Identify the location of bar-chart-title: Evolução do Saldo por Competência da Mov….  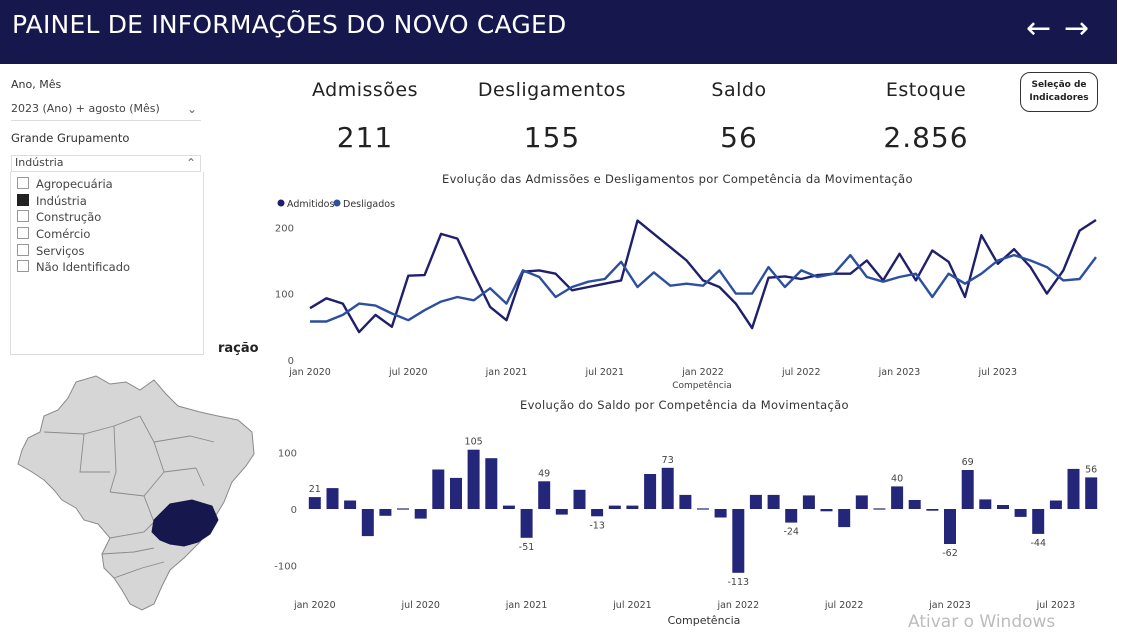
(684, 405).